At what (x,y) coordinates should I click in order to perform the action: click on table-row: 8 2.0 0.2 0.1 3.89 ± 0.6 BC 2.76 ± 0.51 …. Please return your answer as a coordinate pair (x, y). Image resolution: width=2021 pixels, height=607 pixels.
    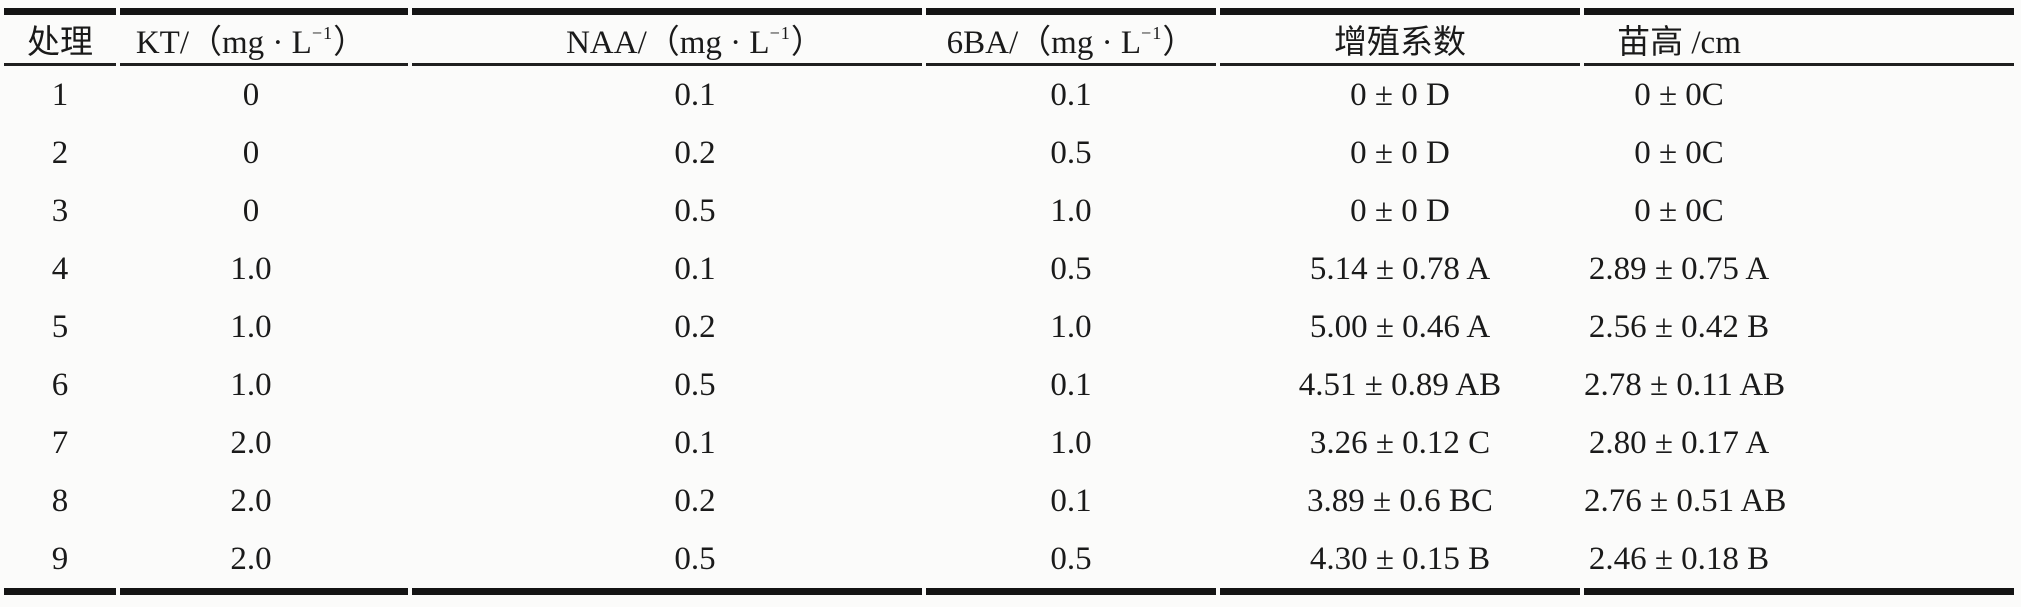
    Looking at the image, I should click on (1009, 501).